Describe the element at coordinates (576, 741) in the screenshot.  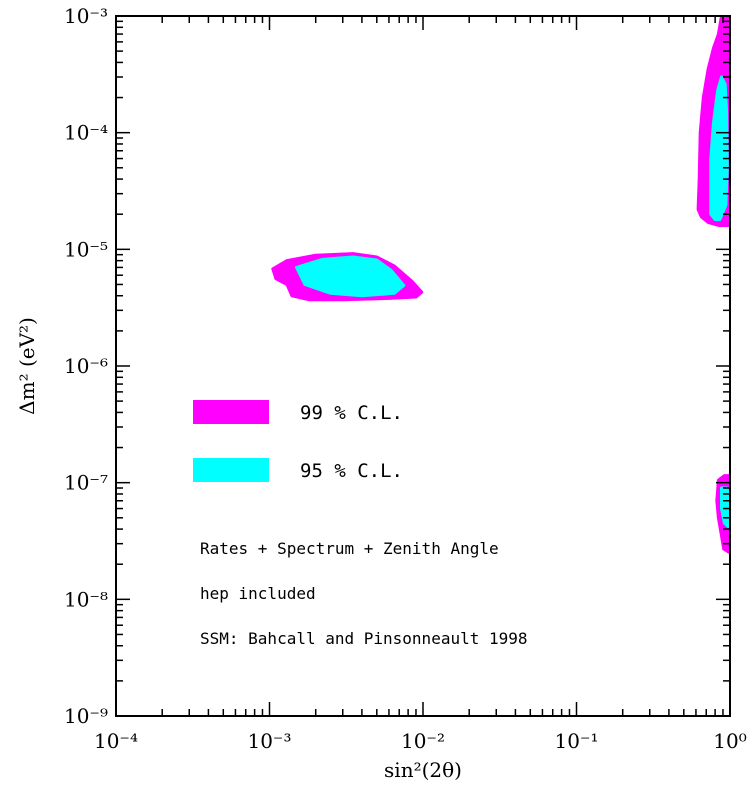
I see `x-tick-label: 10⁻¹` at that location.